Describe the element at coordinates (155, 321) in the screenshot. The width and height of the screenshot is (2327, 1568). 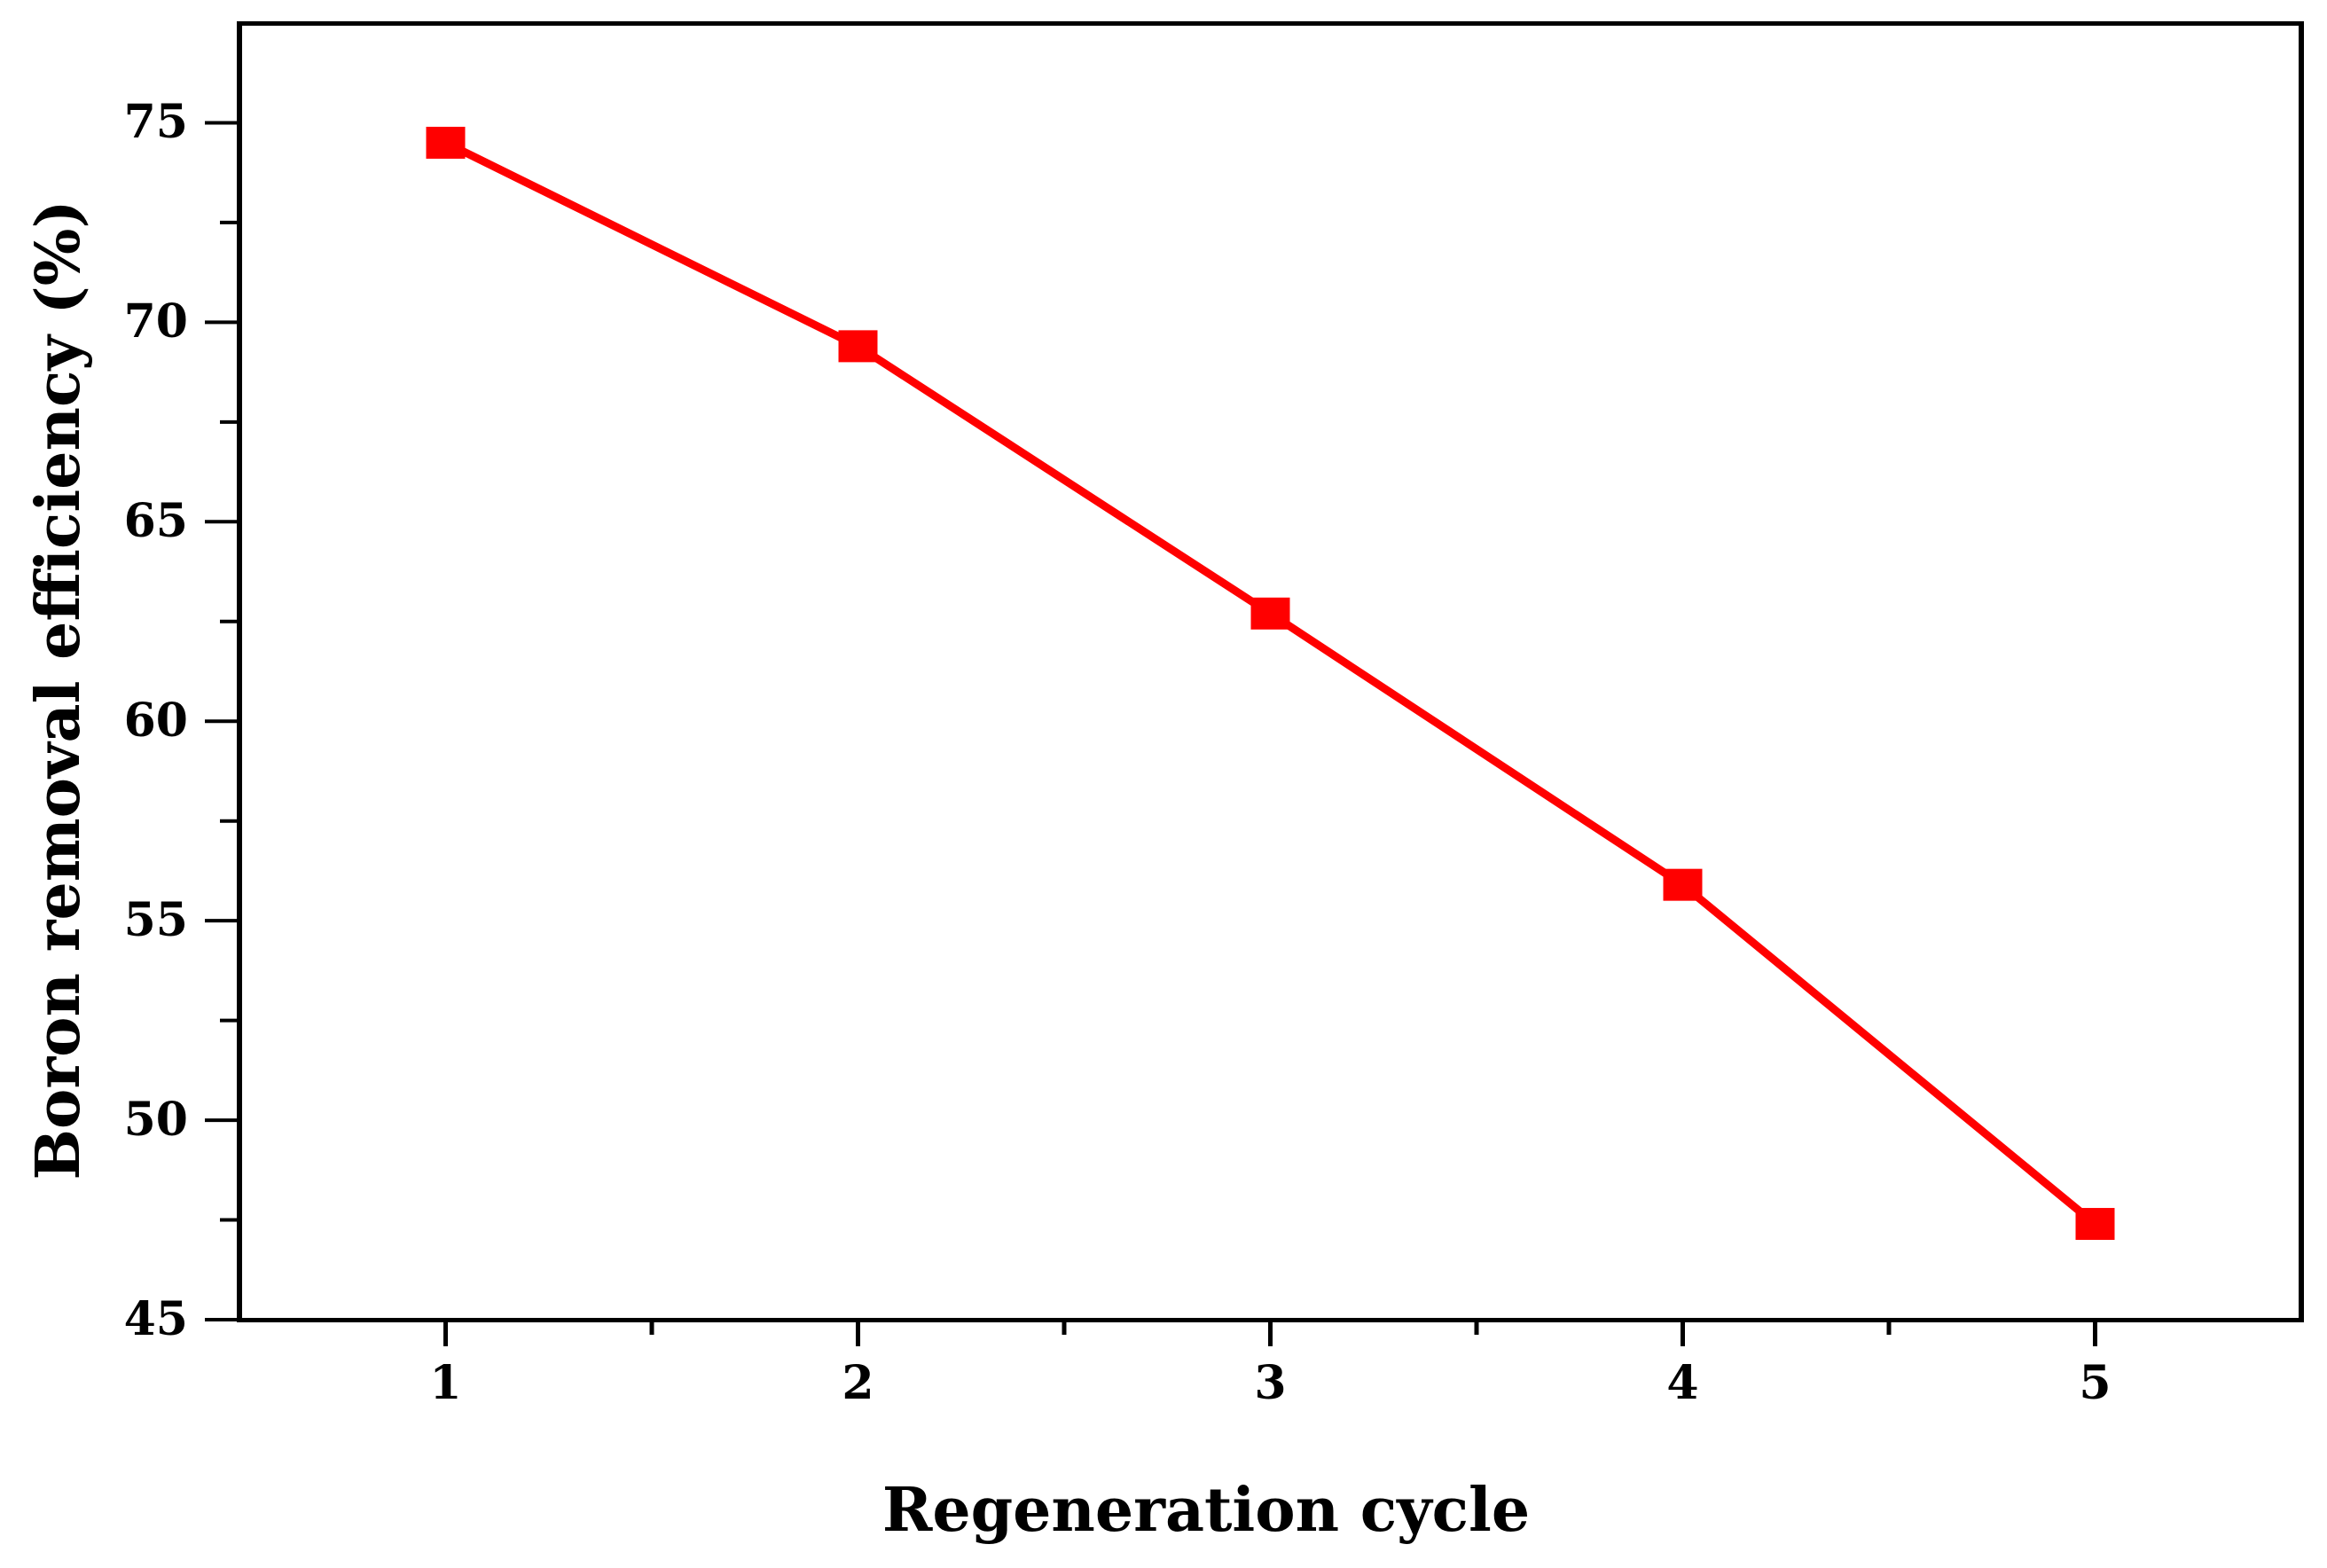
I see `y-tick-label: 70` at that location.